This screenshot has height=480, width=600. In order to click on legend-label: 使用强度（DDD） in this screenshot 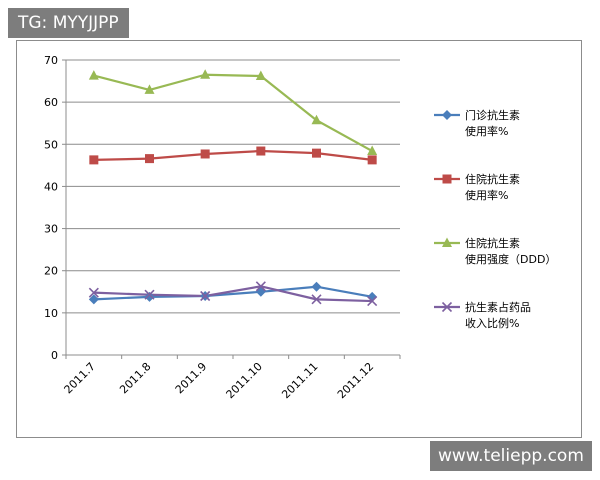, I will do `click(510, 259)`.